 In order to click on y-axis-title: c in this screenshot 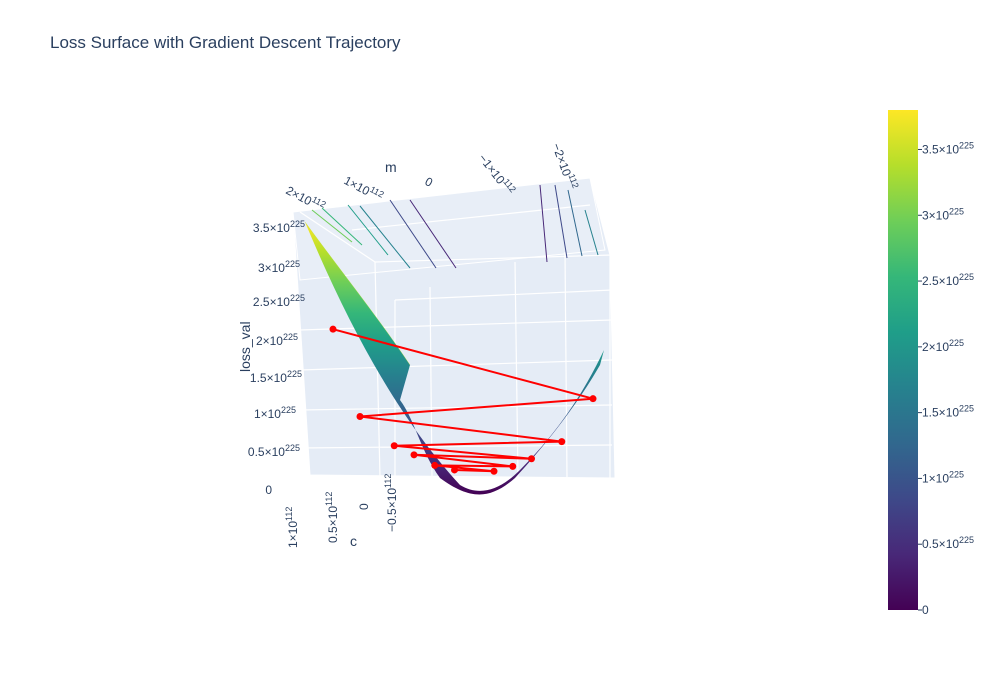, I will do `click(353, 541)`.